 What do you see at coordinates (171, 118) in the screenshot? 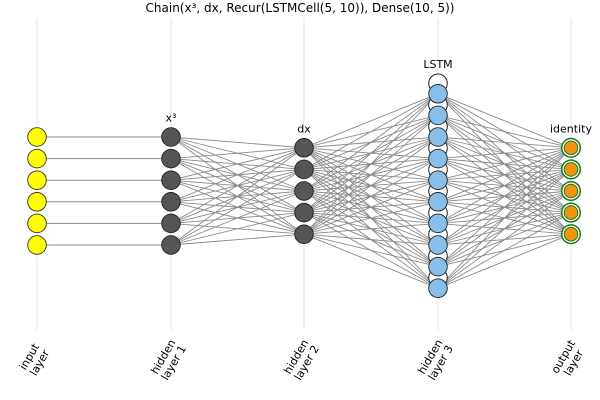
I see `layer-name-1: x³` at bounding box center [171, 118].